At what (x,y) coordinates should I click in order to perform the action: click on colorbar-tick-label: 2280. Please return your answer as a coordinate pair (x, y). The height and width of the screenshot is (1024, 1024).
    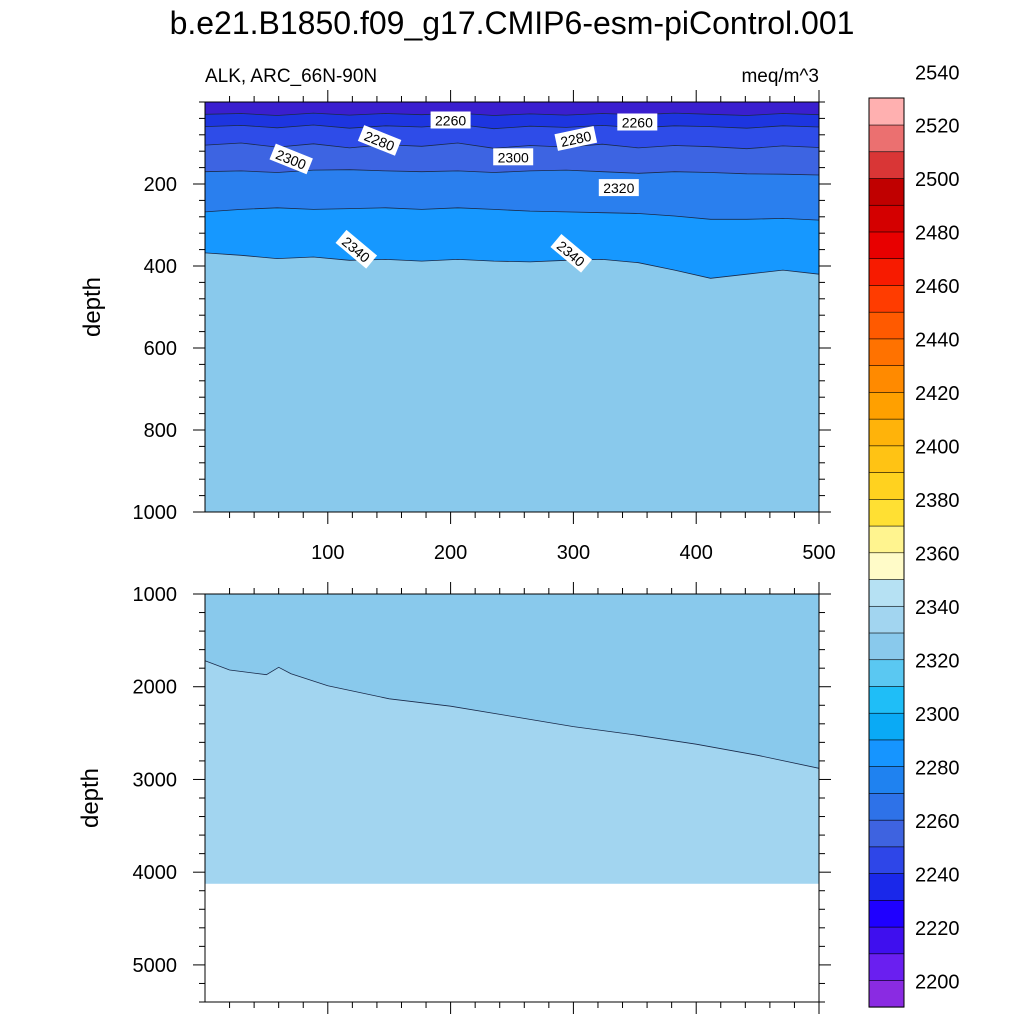
    Looking at the image, I should click on (937, 768).